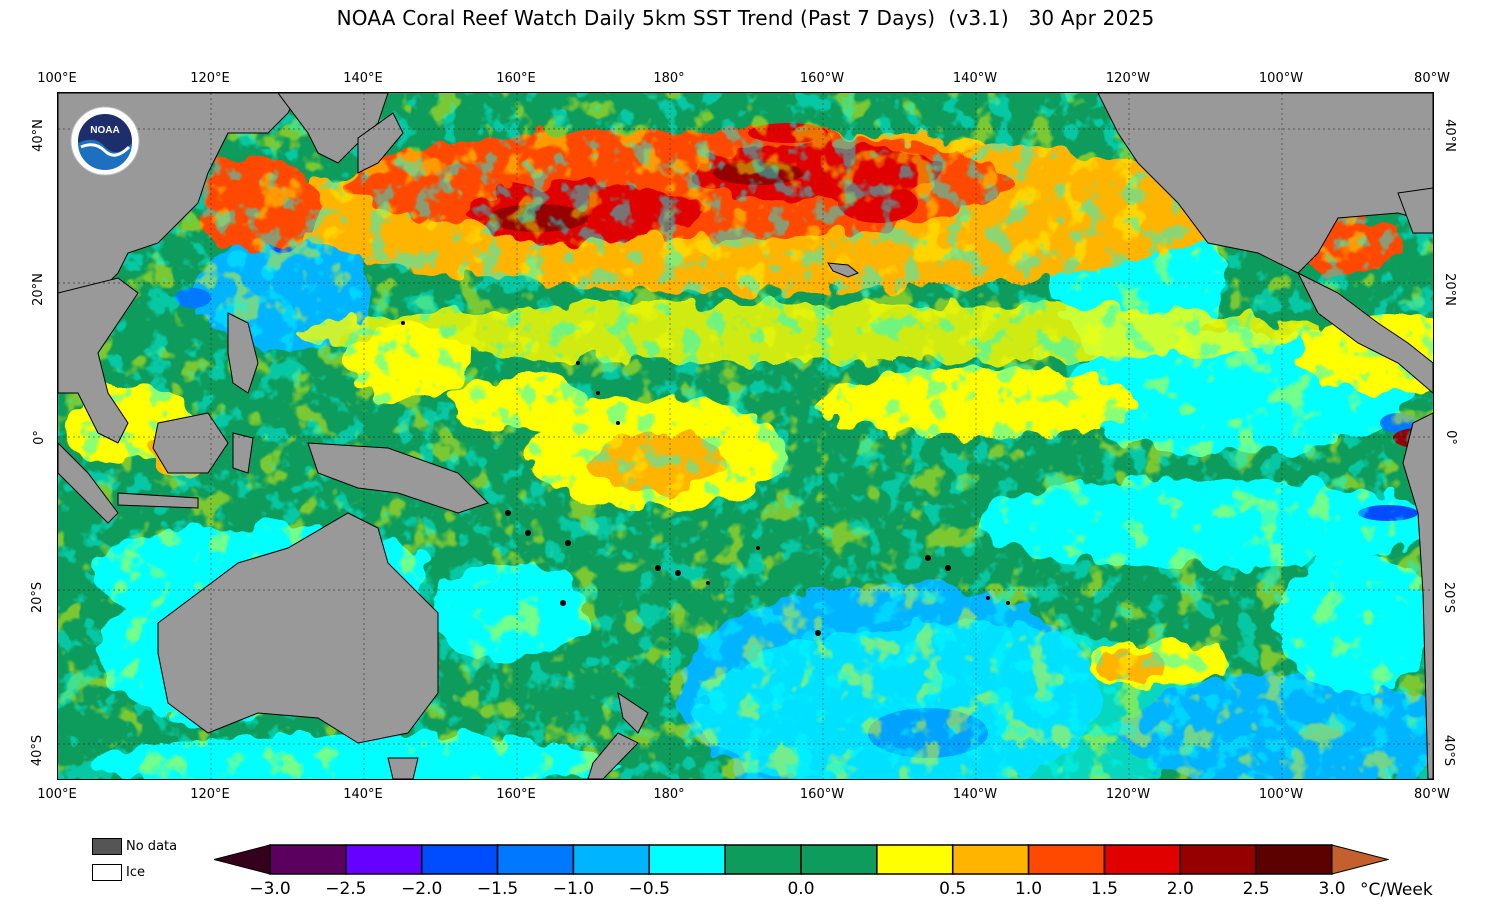 This screenshot has height=909, width=1491. Describe the element at coordinates (88, 483) in the screenshot. I see `sumatra` at that location.